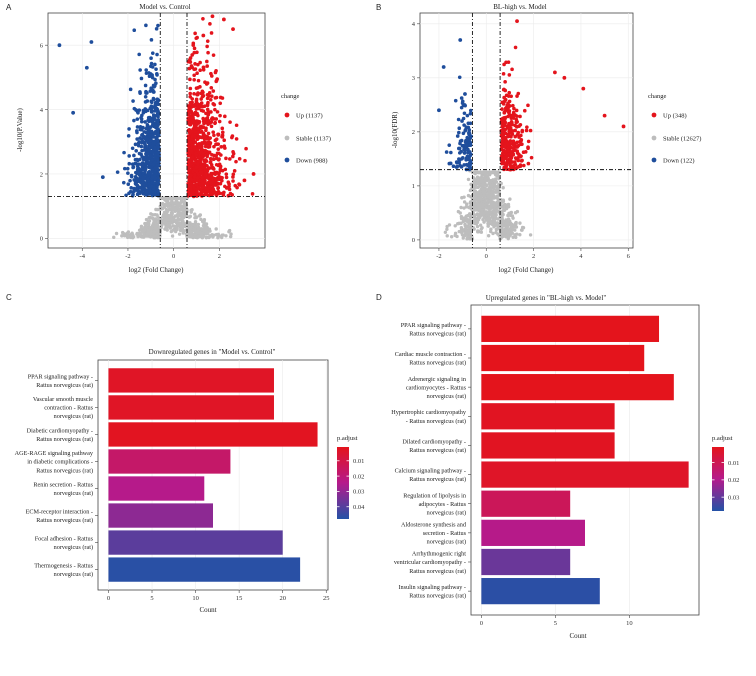 The width and height of the screenshot is (756, 676). I want to click on y-axis-title-b: -log10(FDR), so click(395, 129).